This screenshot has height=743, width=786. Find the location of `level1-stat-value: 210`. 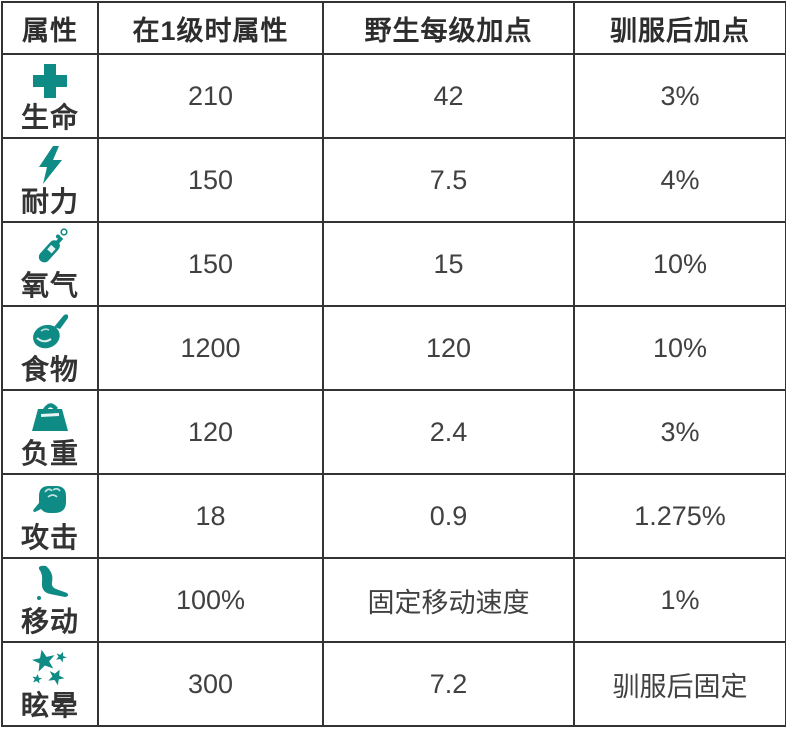

level1-stat-value: 210 is located at coordinates (210, 96).